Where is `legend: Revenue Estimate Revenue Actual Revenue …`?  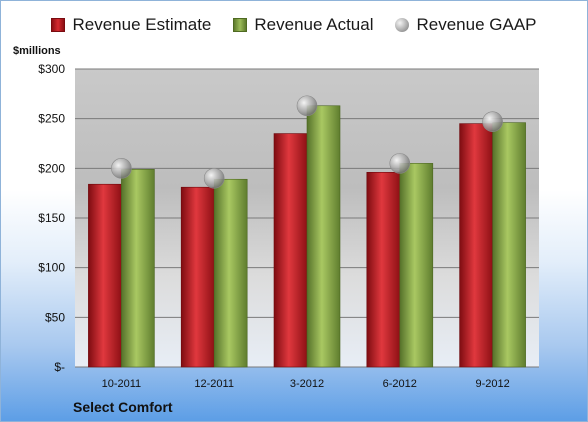
legend: Revenue Estimate Revenue Actual Revenue … is located at coordinates (294, 25).